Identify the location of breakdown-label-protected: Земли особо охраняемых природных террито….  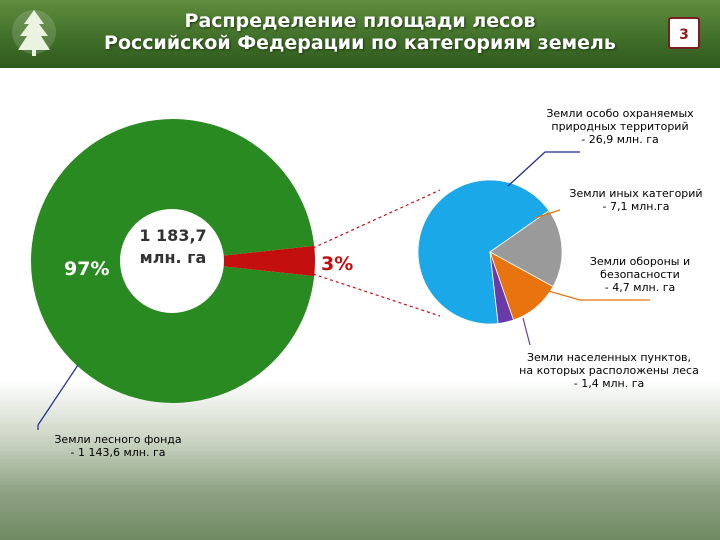
(620, 126).